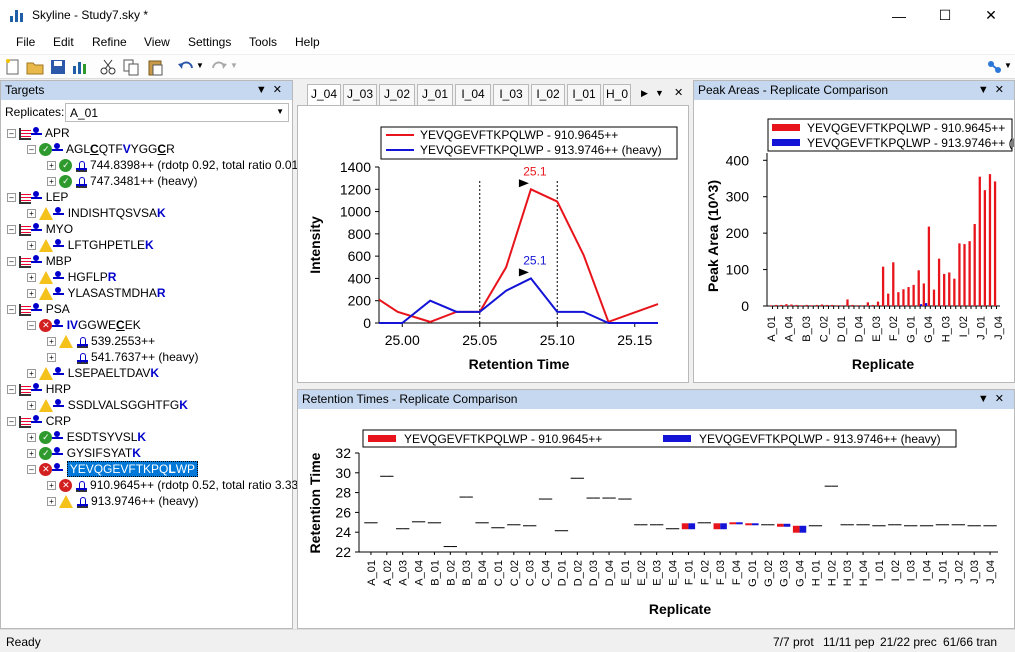  Describe the element at coordinates (63, 42) in the screenshot. I see `menu-edit: Edit` at that location.